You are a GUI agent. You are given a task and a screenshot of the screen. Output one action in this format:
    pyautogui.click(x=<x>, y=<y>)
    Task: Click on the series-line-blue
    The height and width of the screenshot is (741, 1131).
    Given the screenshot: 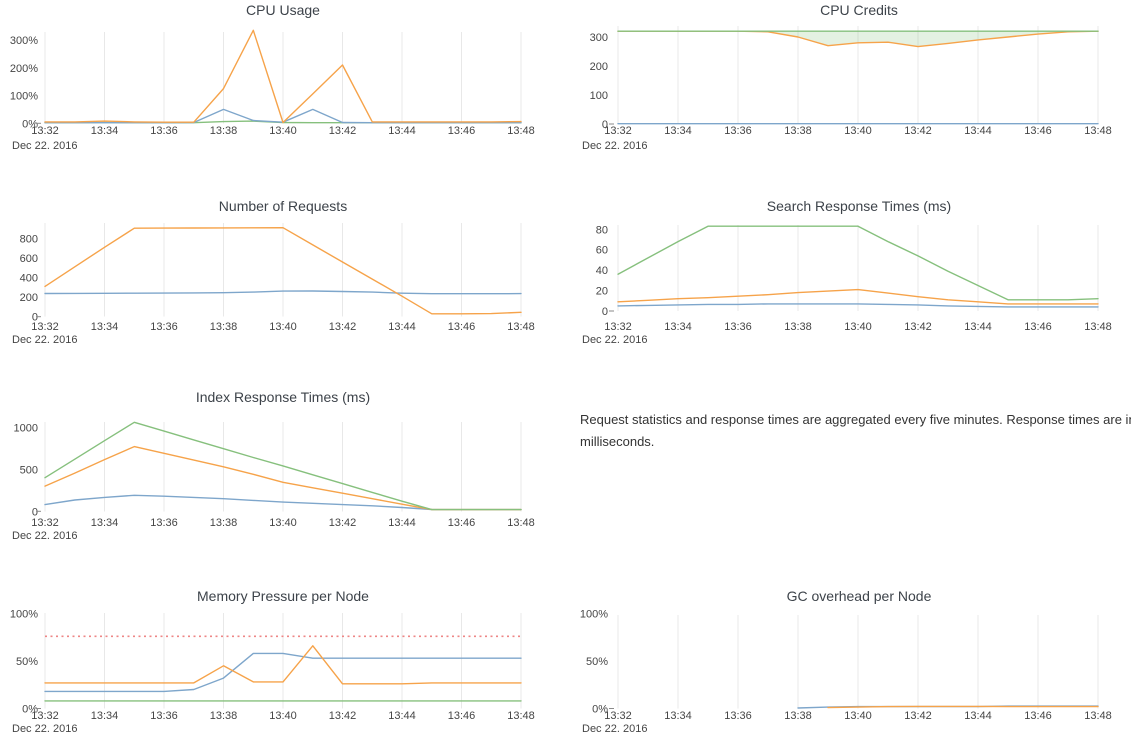 What is the action you would take?
    pyautogui.click(x=283, y=672)
    